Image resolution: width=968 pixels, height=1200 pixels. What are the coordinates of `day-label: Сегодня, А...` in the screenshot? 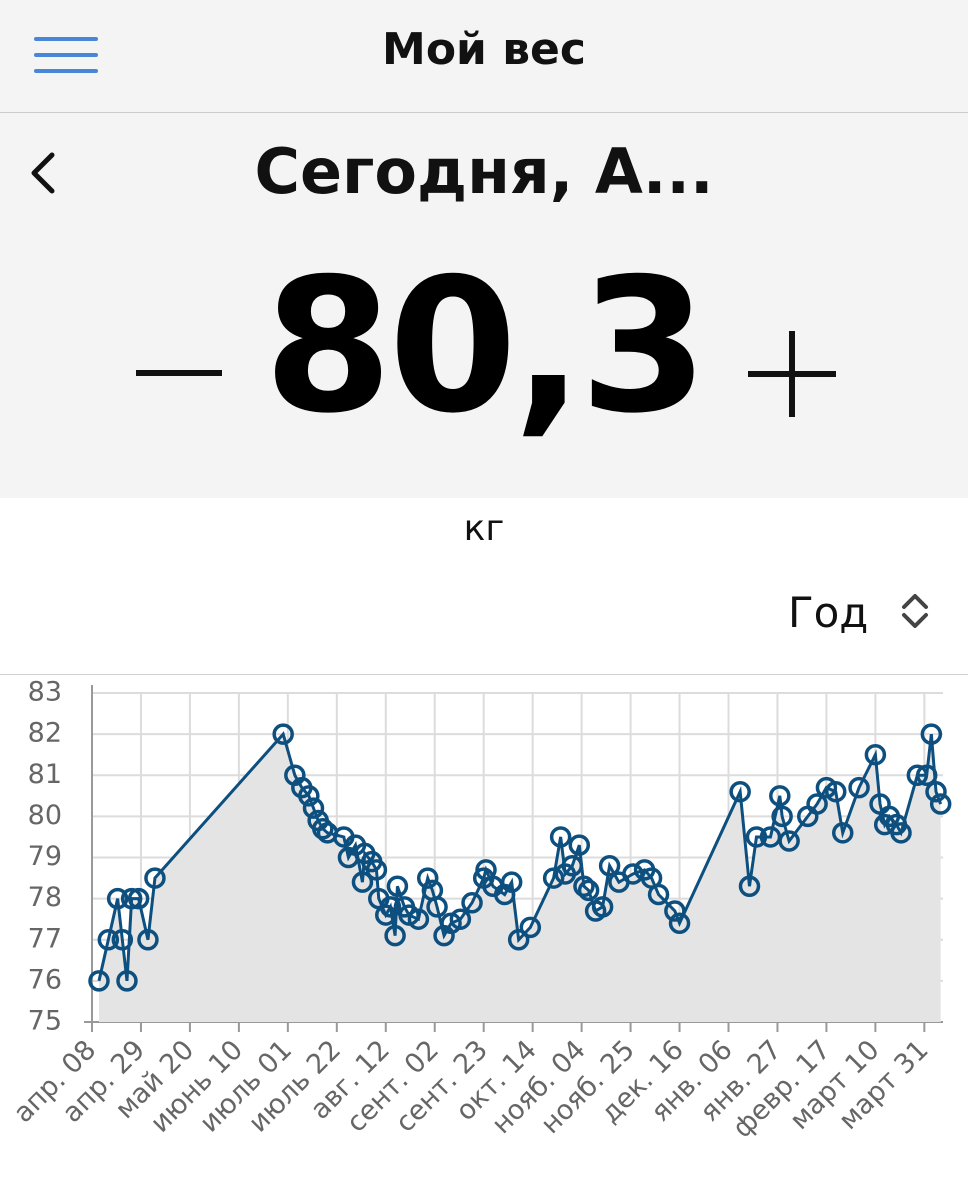 It's located at (484, 171).